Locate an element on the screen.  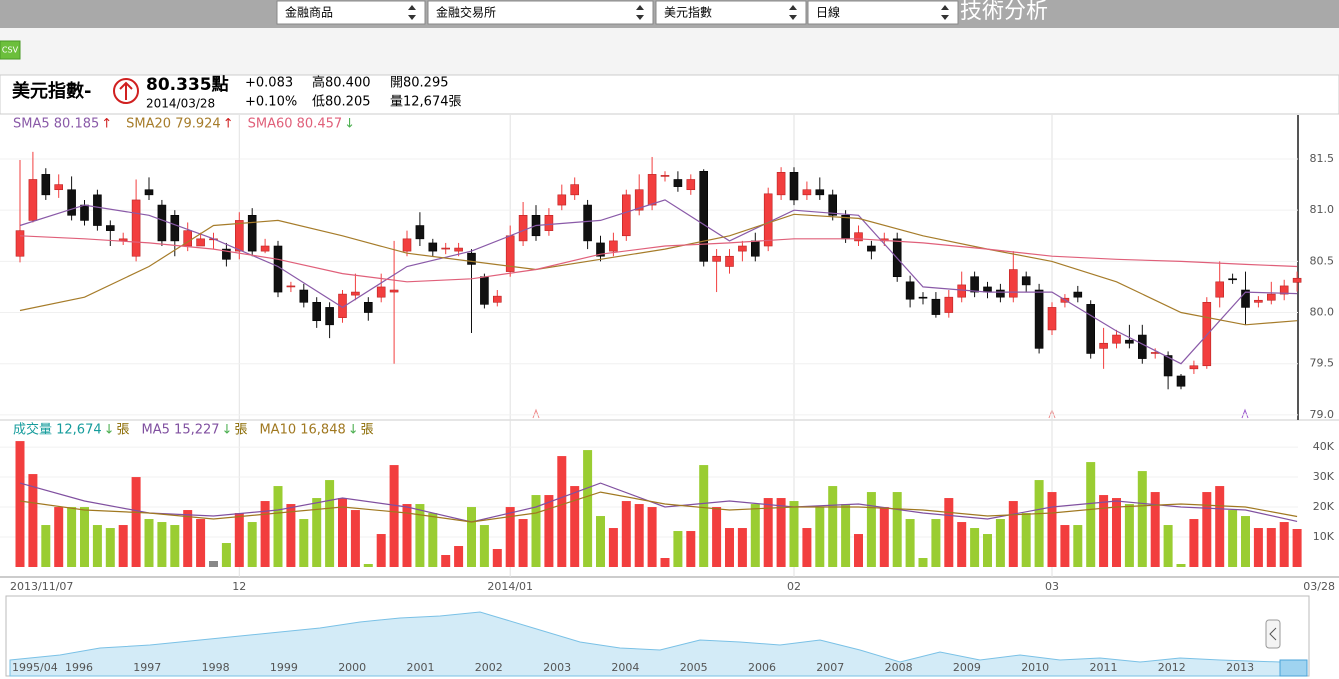
price: 80.335點 is located at coordinates (187, 84).